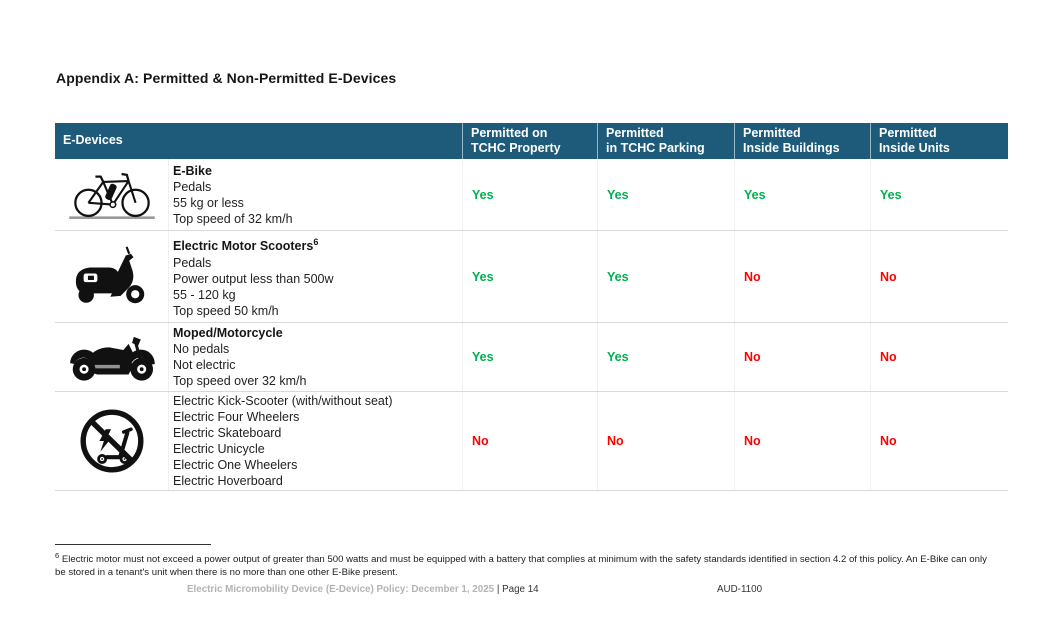 Image resolution: width=1040 pixels, height=631 pixels. Describe the element at coordinates (226, 310) in the screenshot. I see `device-detail: Top speed 50 km/h` at that location.